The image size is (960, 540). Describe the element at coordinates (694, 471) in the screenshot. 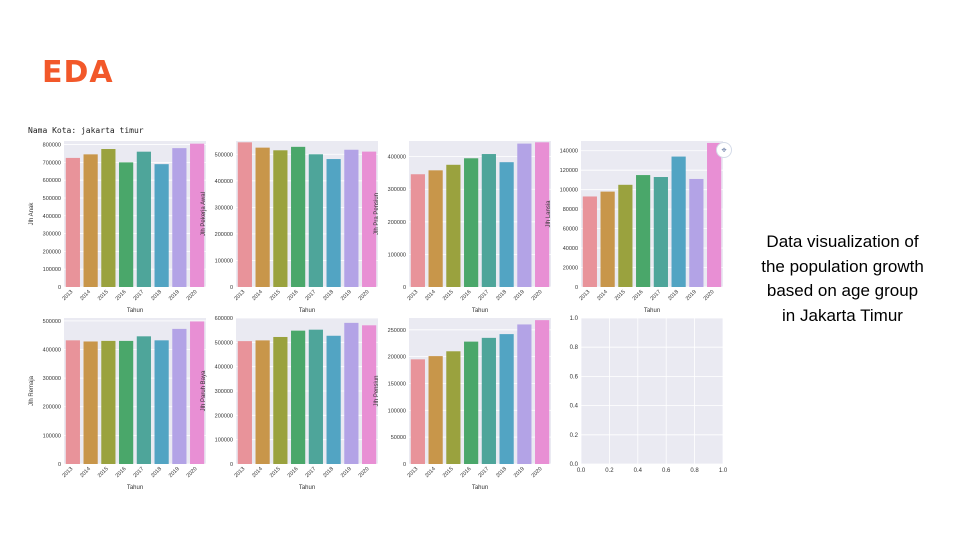

I see `x-tick-label: 0.8` at that location.